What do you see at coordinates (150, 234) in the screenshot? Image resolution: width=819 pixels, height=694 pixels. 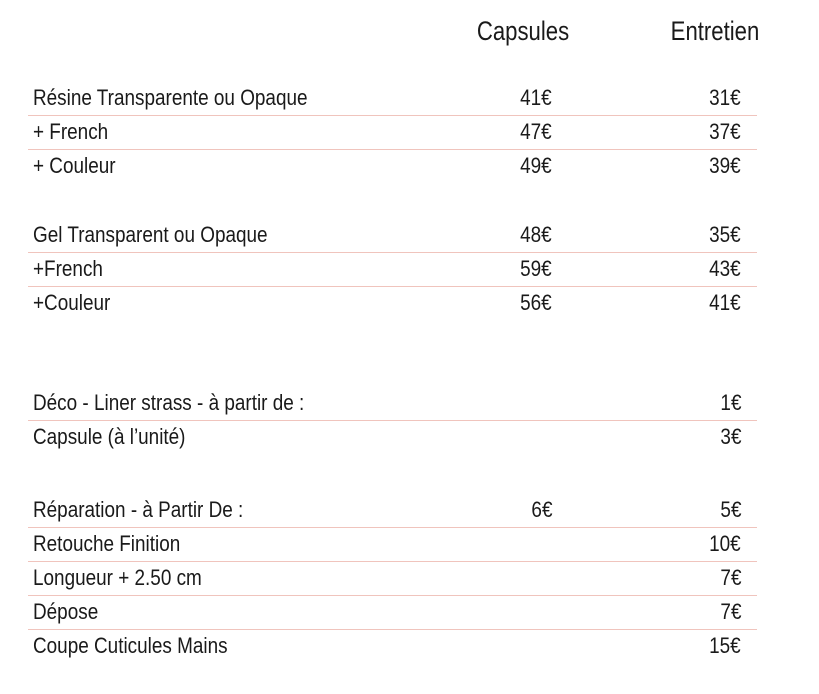 I see `row-label: Gel Transparent ou Opaque` at bounding box center [150, 234].